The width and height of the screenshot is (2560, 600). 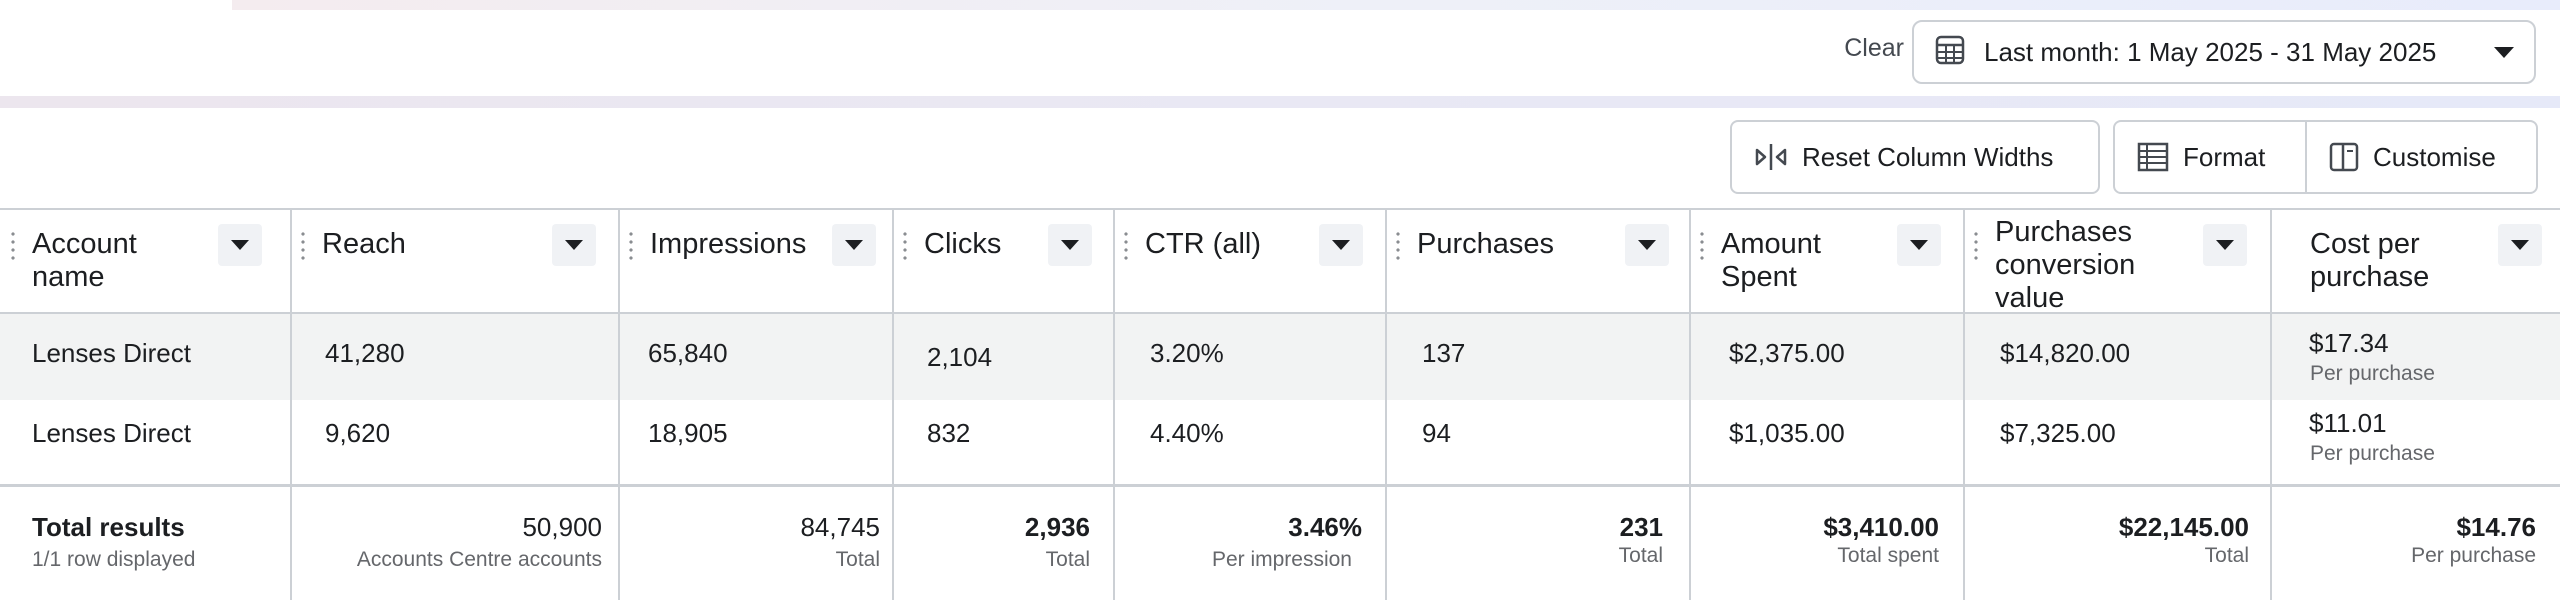 What do you see at coordinates (1640, 555) in the screenshot?
I see `total-purchases-caption: Total` at bounding box center [1640, 555].